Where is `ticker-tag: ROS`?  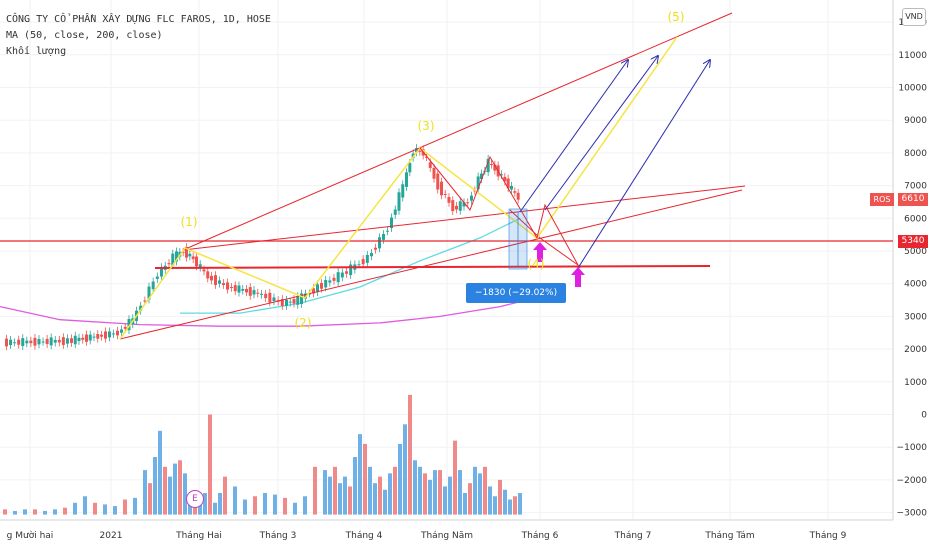
ticker-tag: ROS is located at coordinates (882, 199).